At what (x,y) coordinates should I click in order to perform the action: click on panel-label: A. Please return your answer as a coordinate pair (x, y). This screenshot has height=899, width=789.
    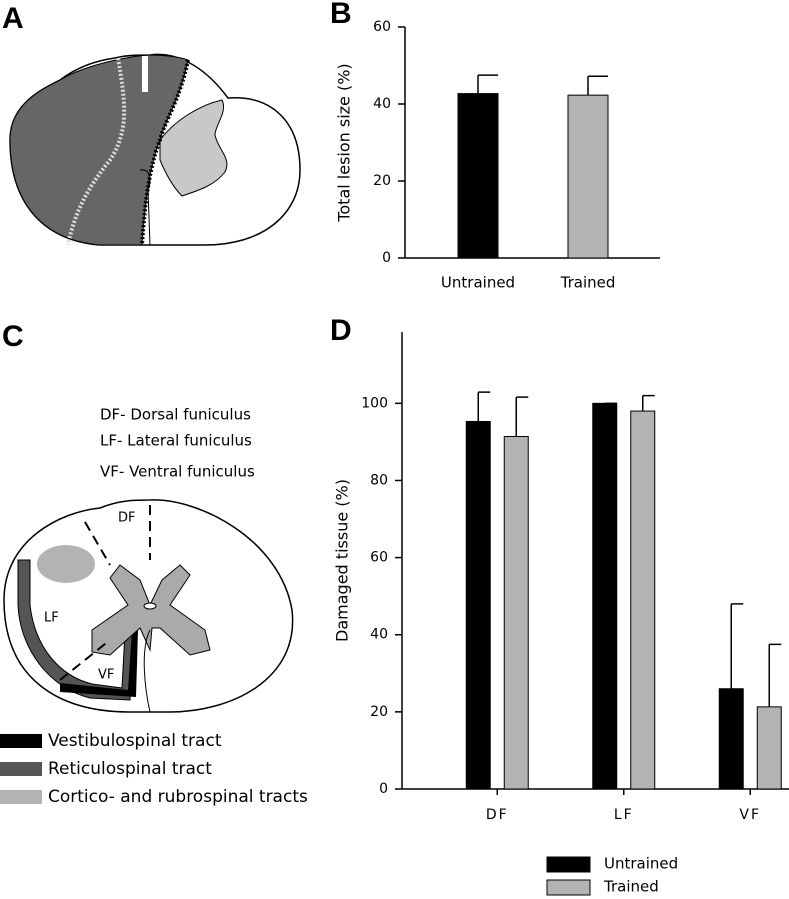
    Looking at the image, I should click on (13, 18).